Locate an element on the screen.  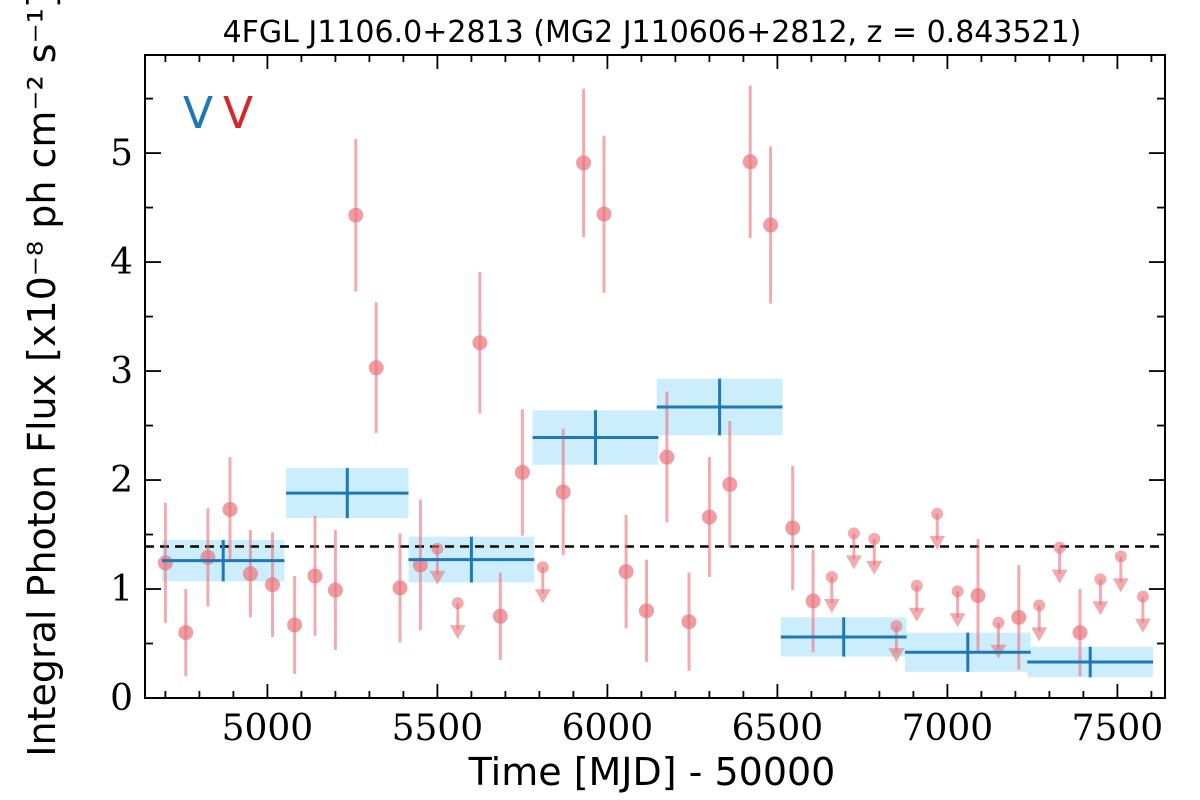
x-axis-label: Time [MJD] - 50000 is located at coordinates (652, 772).